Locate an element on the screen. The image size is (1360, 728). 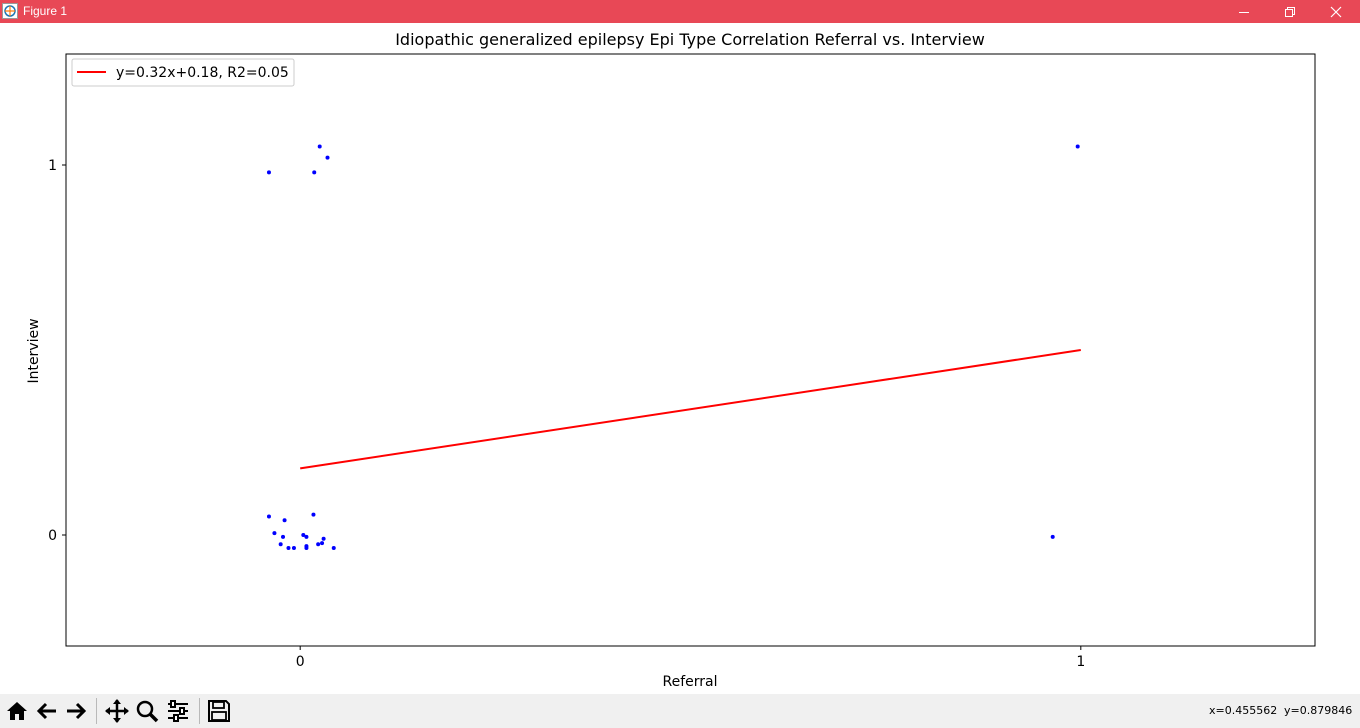
cursor-y-readout: y=0.879846 is located at coordinates (1318, 710).